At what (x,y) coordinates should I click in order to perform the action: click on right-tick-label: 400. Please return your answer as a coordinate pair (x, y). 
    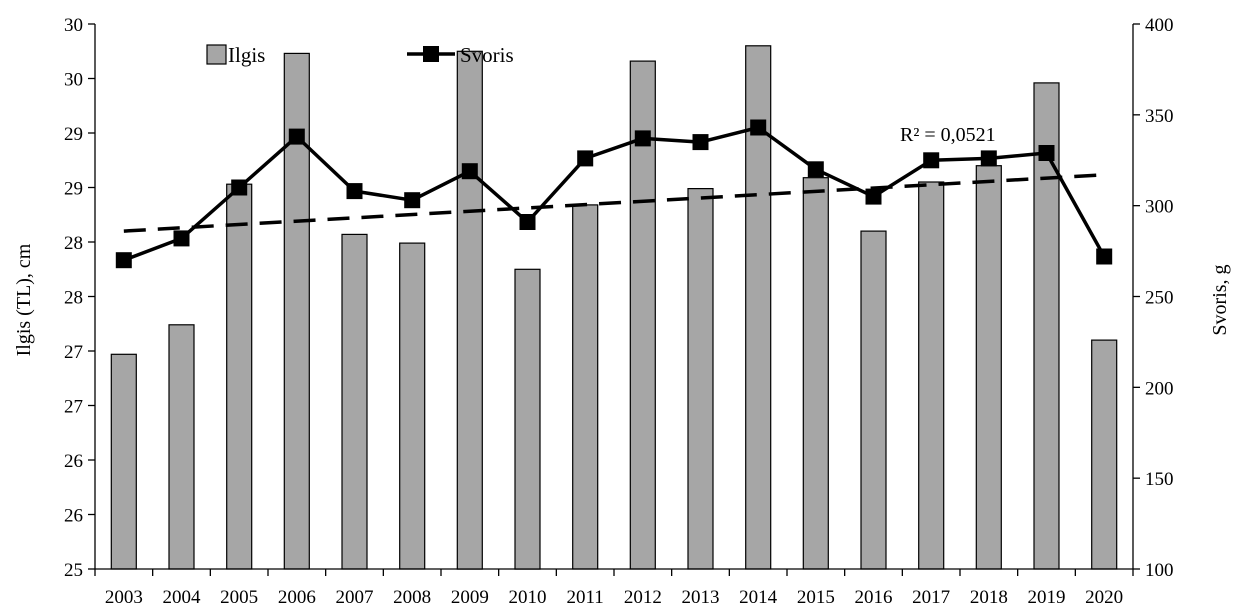
    Looking at the image, I should click on (1159, 25).